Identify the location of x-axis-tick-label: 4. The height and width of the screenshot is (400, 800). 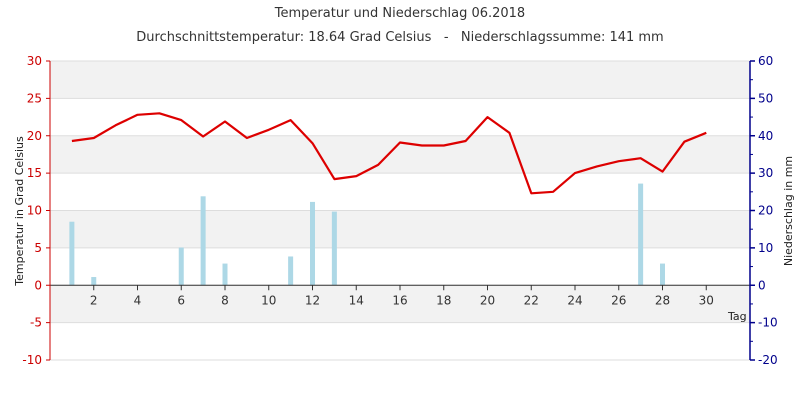
(138, 300).